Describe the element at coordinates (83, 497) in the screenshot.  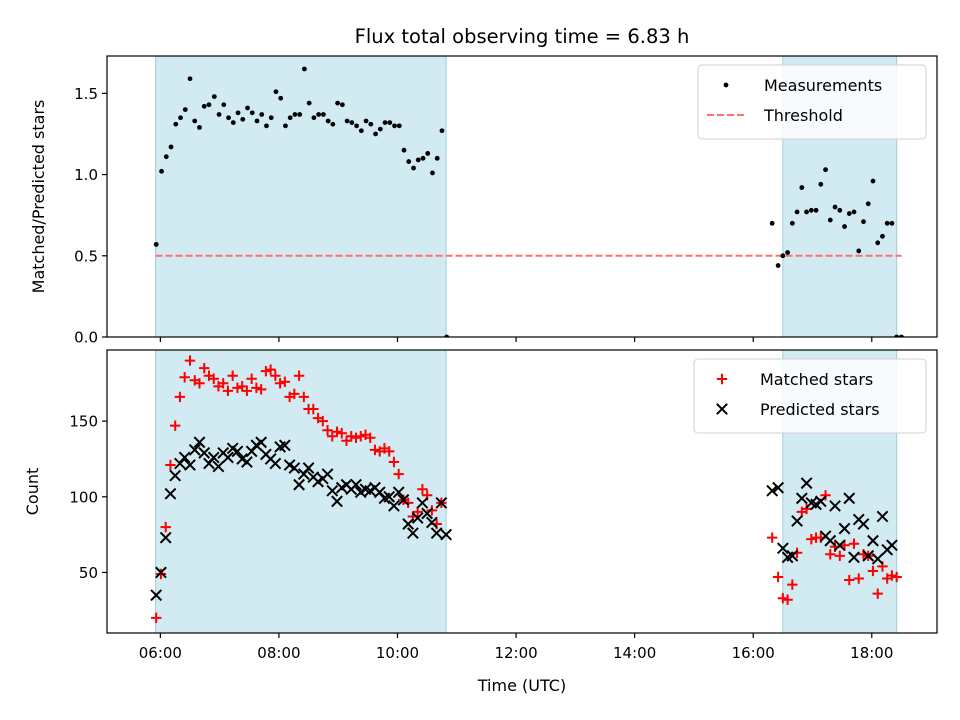
I see `y-tick-label: 100` at that location.